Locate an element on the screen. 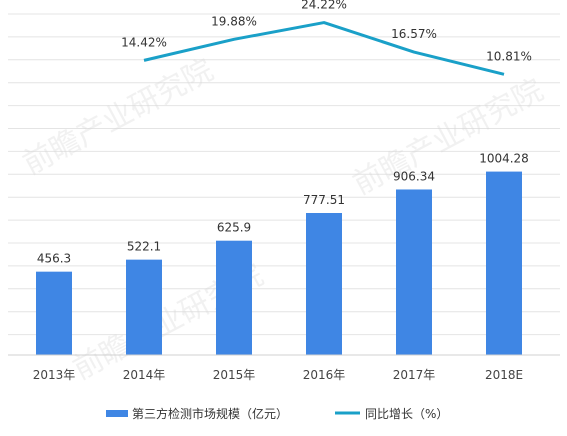 Image resolution: width=567 pixels, height=436 pixels. line-value-label: 10.81% is located at coordinates (509, 56).